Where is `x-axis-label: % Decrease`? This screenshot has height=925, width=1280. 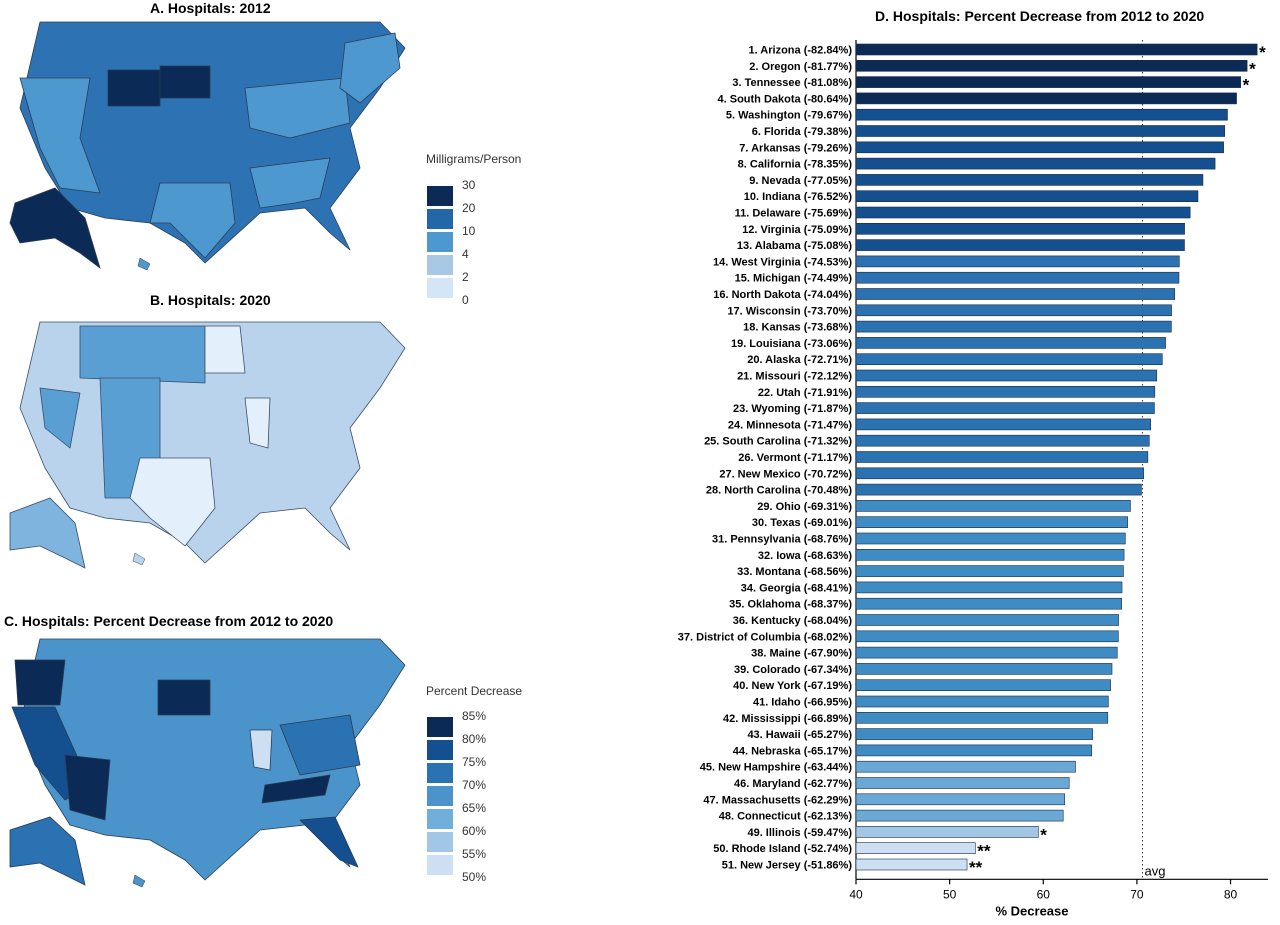
x-axis-label: % Decrease is located at coordinates (1032, 910).